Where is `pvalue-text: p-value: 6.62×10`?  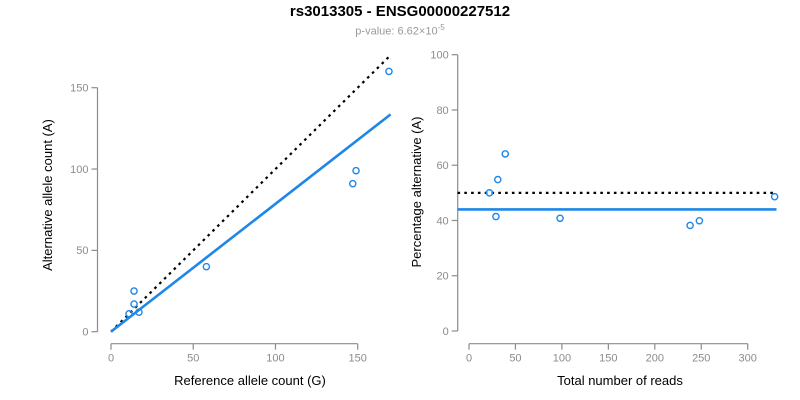 pvalue-text: p-value: 6.62×10 is located at coordinates (396, 31).